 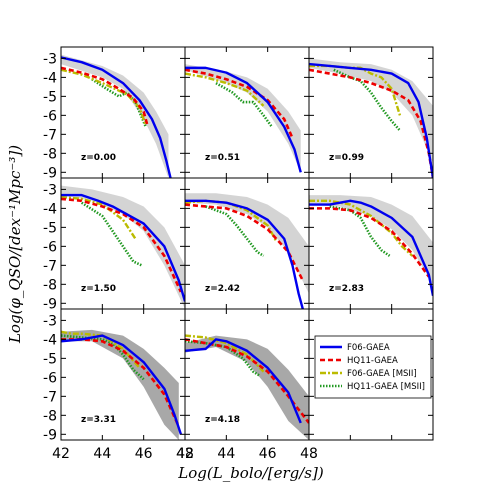 I want to click on y-axis-title: Log(φ_QSO/[dex⁻¹Mpc⁻³]), so click(x=15, y=244).